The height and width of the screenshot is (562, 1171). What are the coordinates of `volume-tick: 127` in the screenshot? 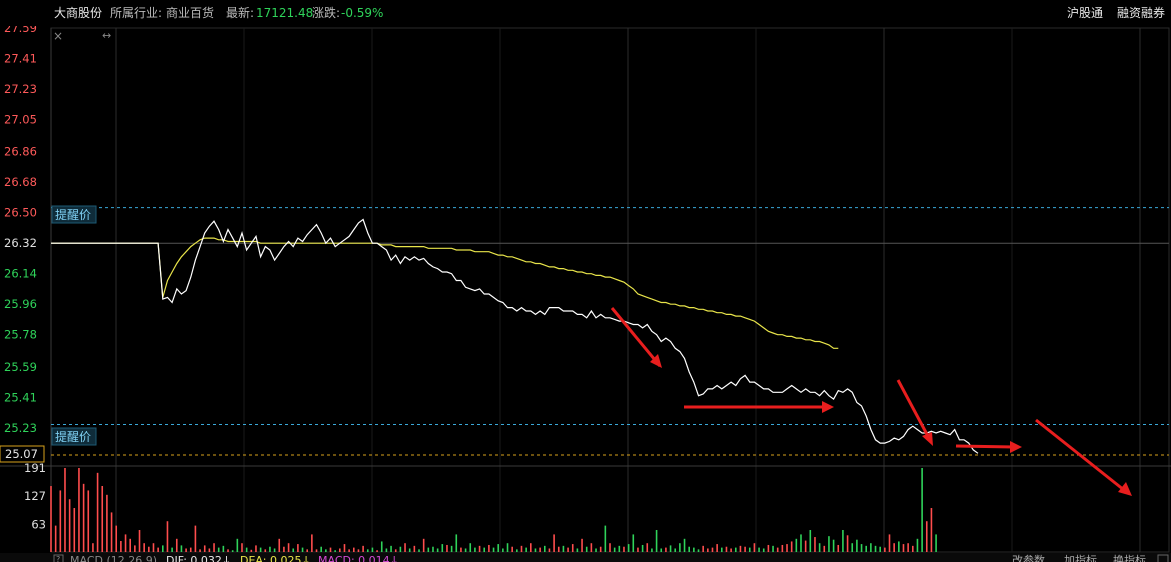 It's located at (35, 496).